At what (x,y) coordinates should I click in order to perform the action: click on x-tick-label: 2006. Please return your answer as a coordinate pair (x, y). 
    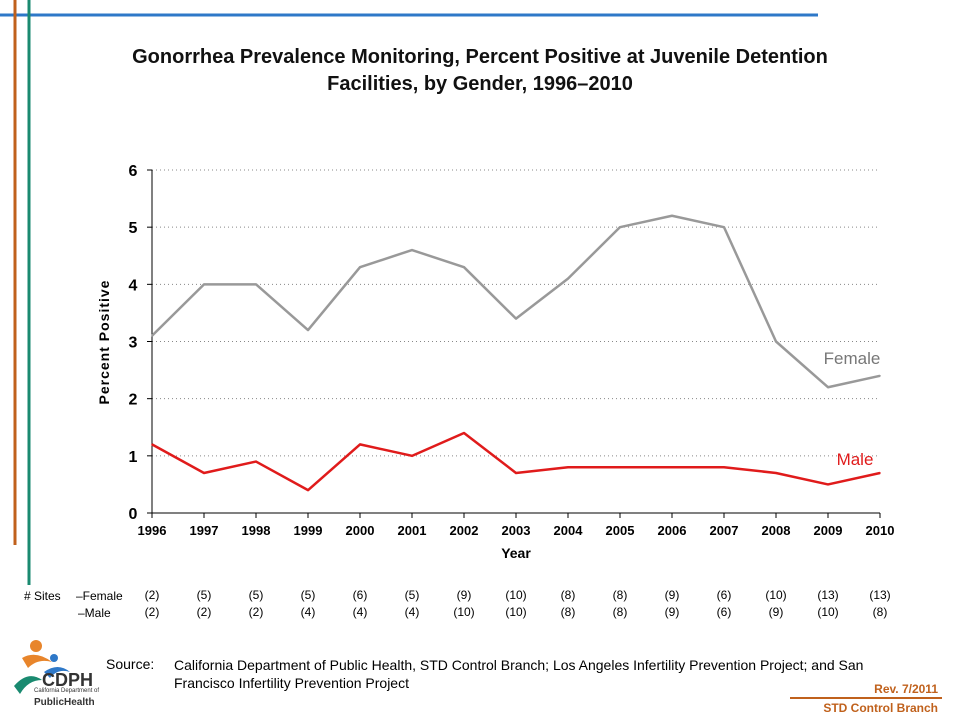
    Looking at the image, I should click on (672, 530).